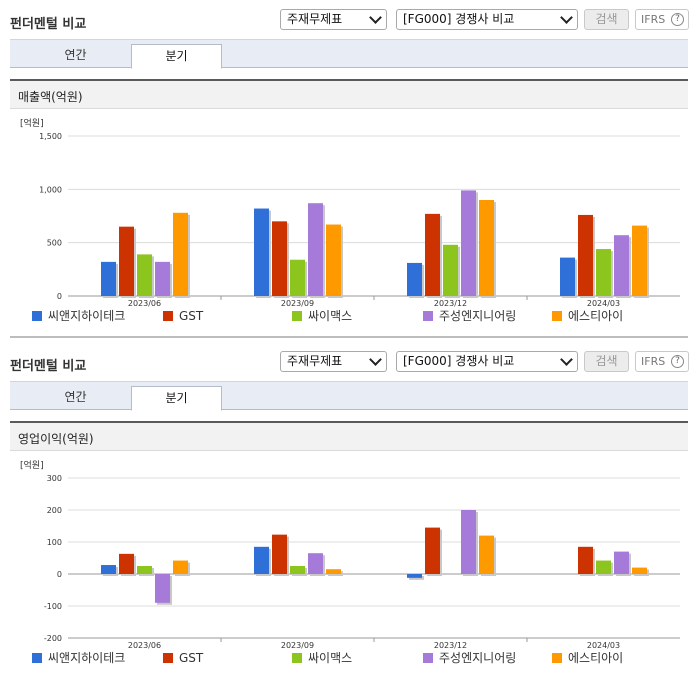 This screenshot has width=696, height=684. What do you see at coordinates (53, 638) in the screenshot?
I see `y-tick-label: -200` at bounding box center [53, 638].